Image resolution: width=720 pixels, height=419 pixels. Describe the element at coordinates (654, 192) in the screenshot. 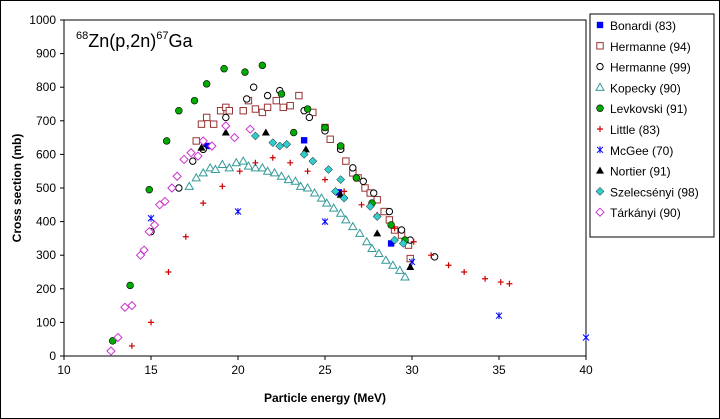

I see `legend-label: Szelecsényi (98)` at that location.